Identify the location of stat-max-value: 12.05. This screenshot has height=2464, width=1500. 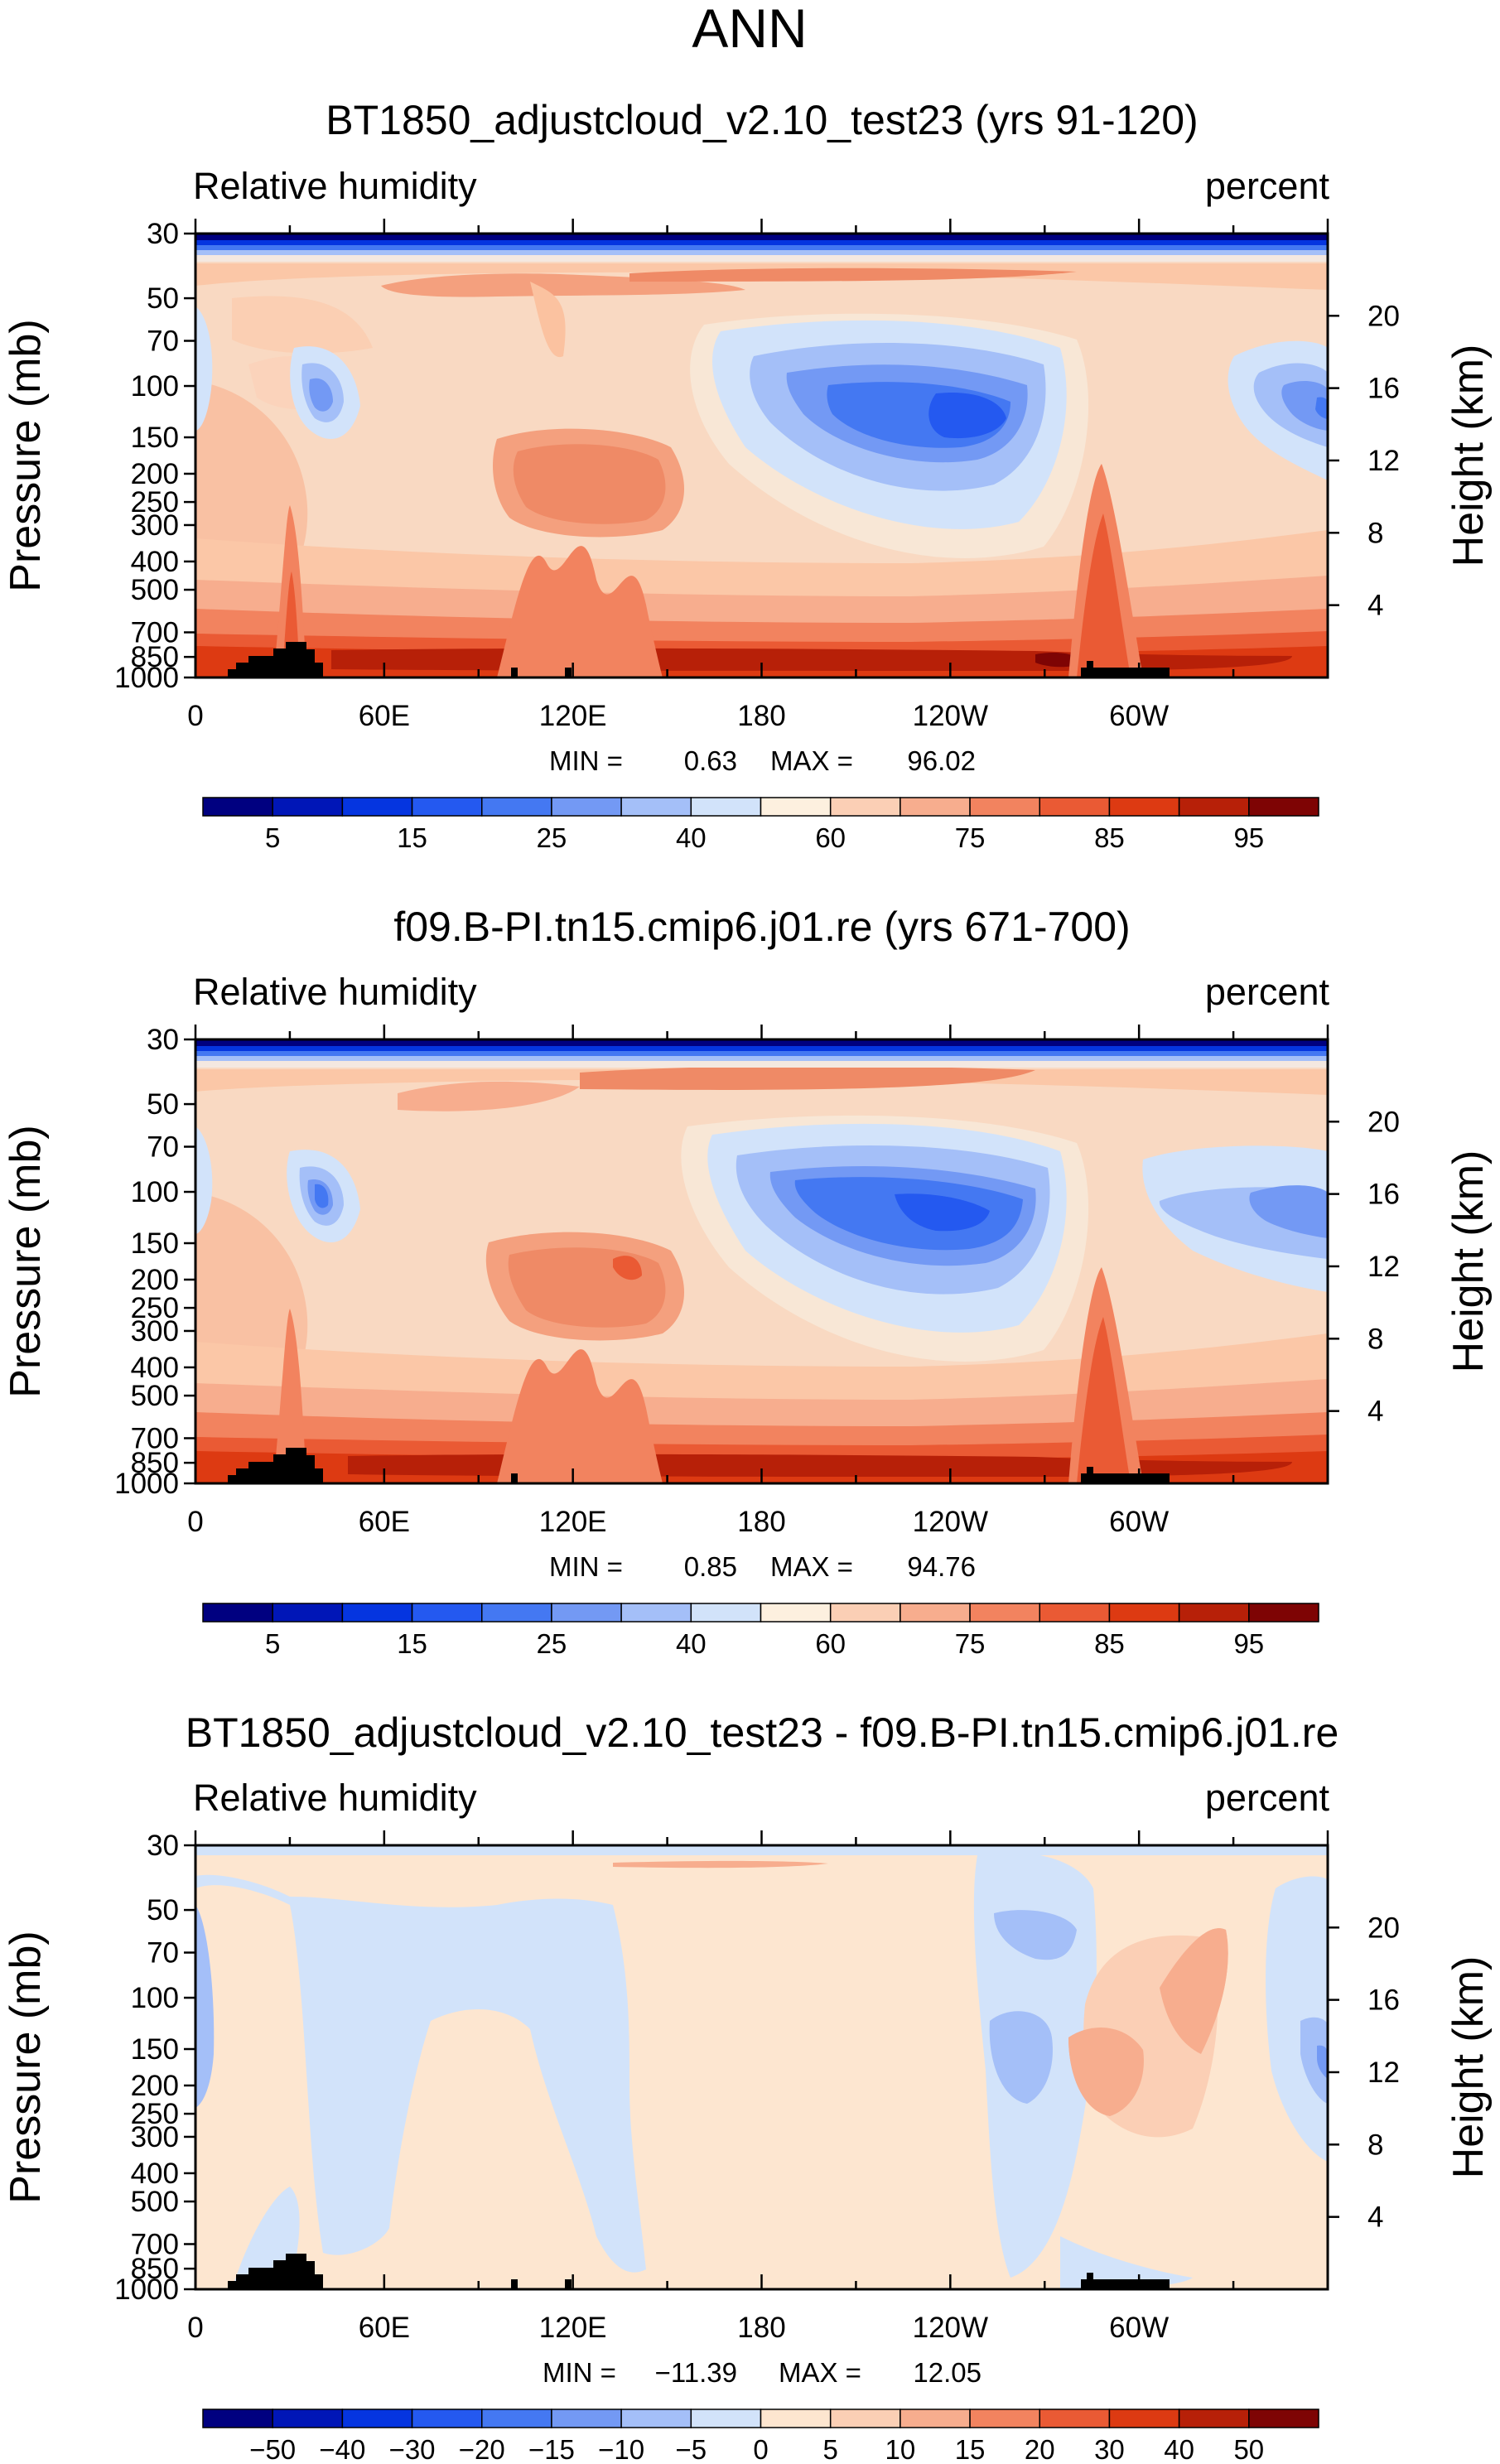
(947, 2372).